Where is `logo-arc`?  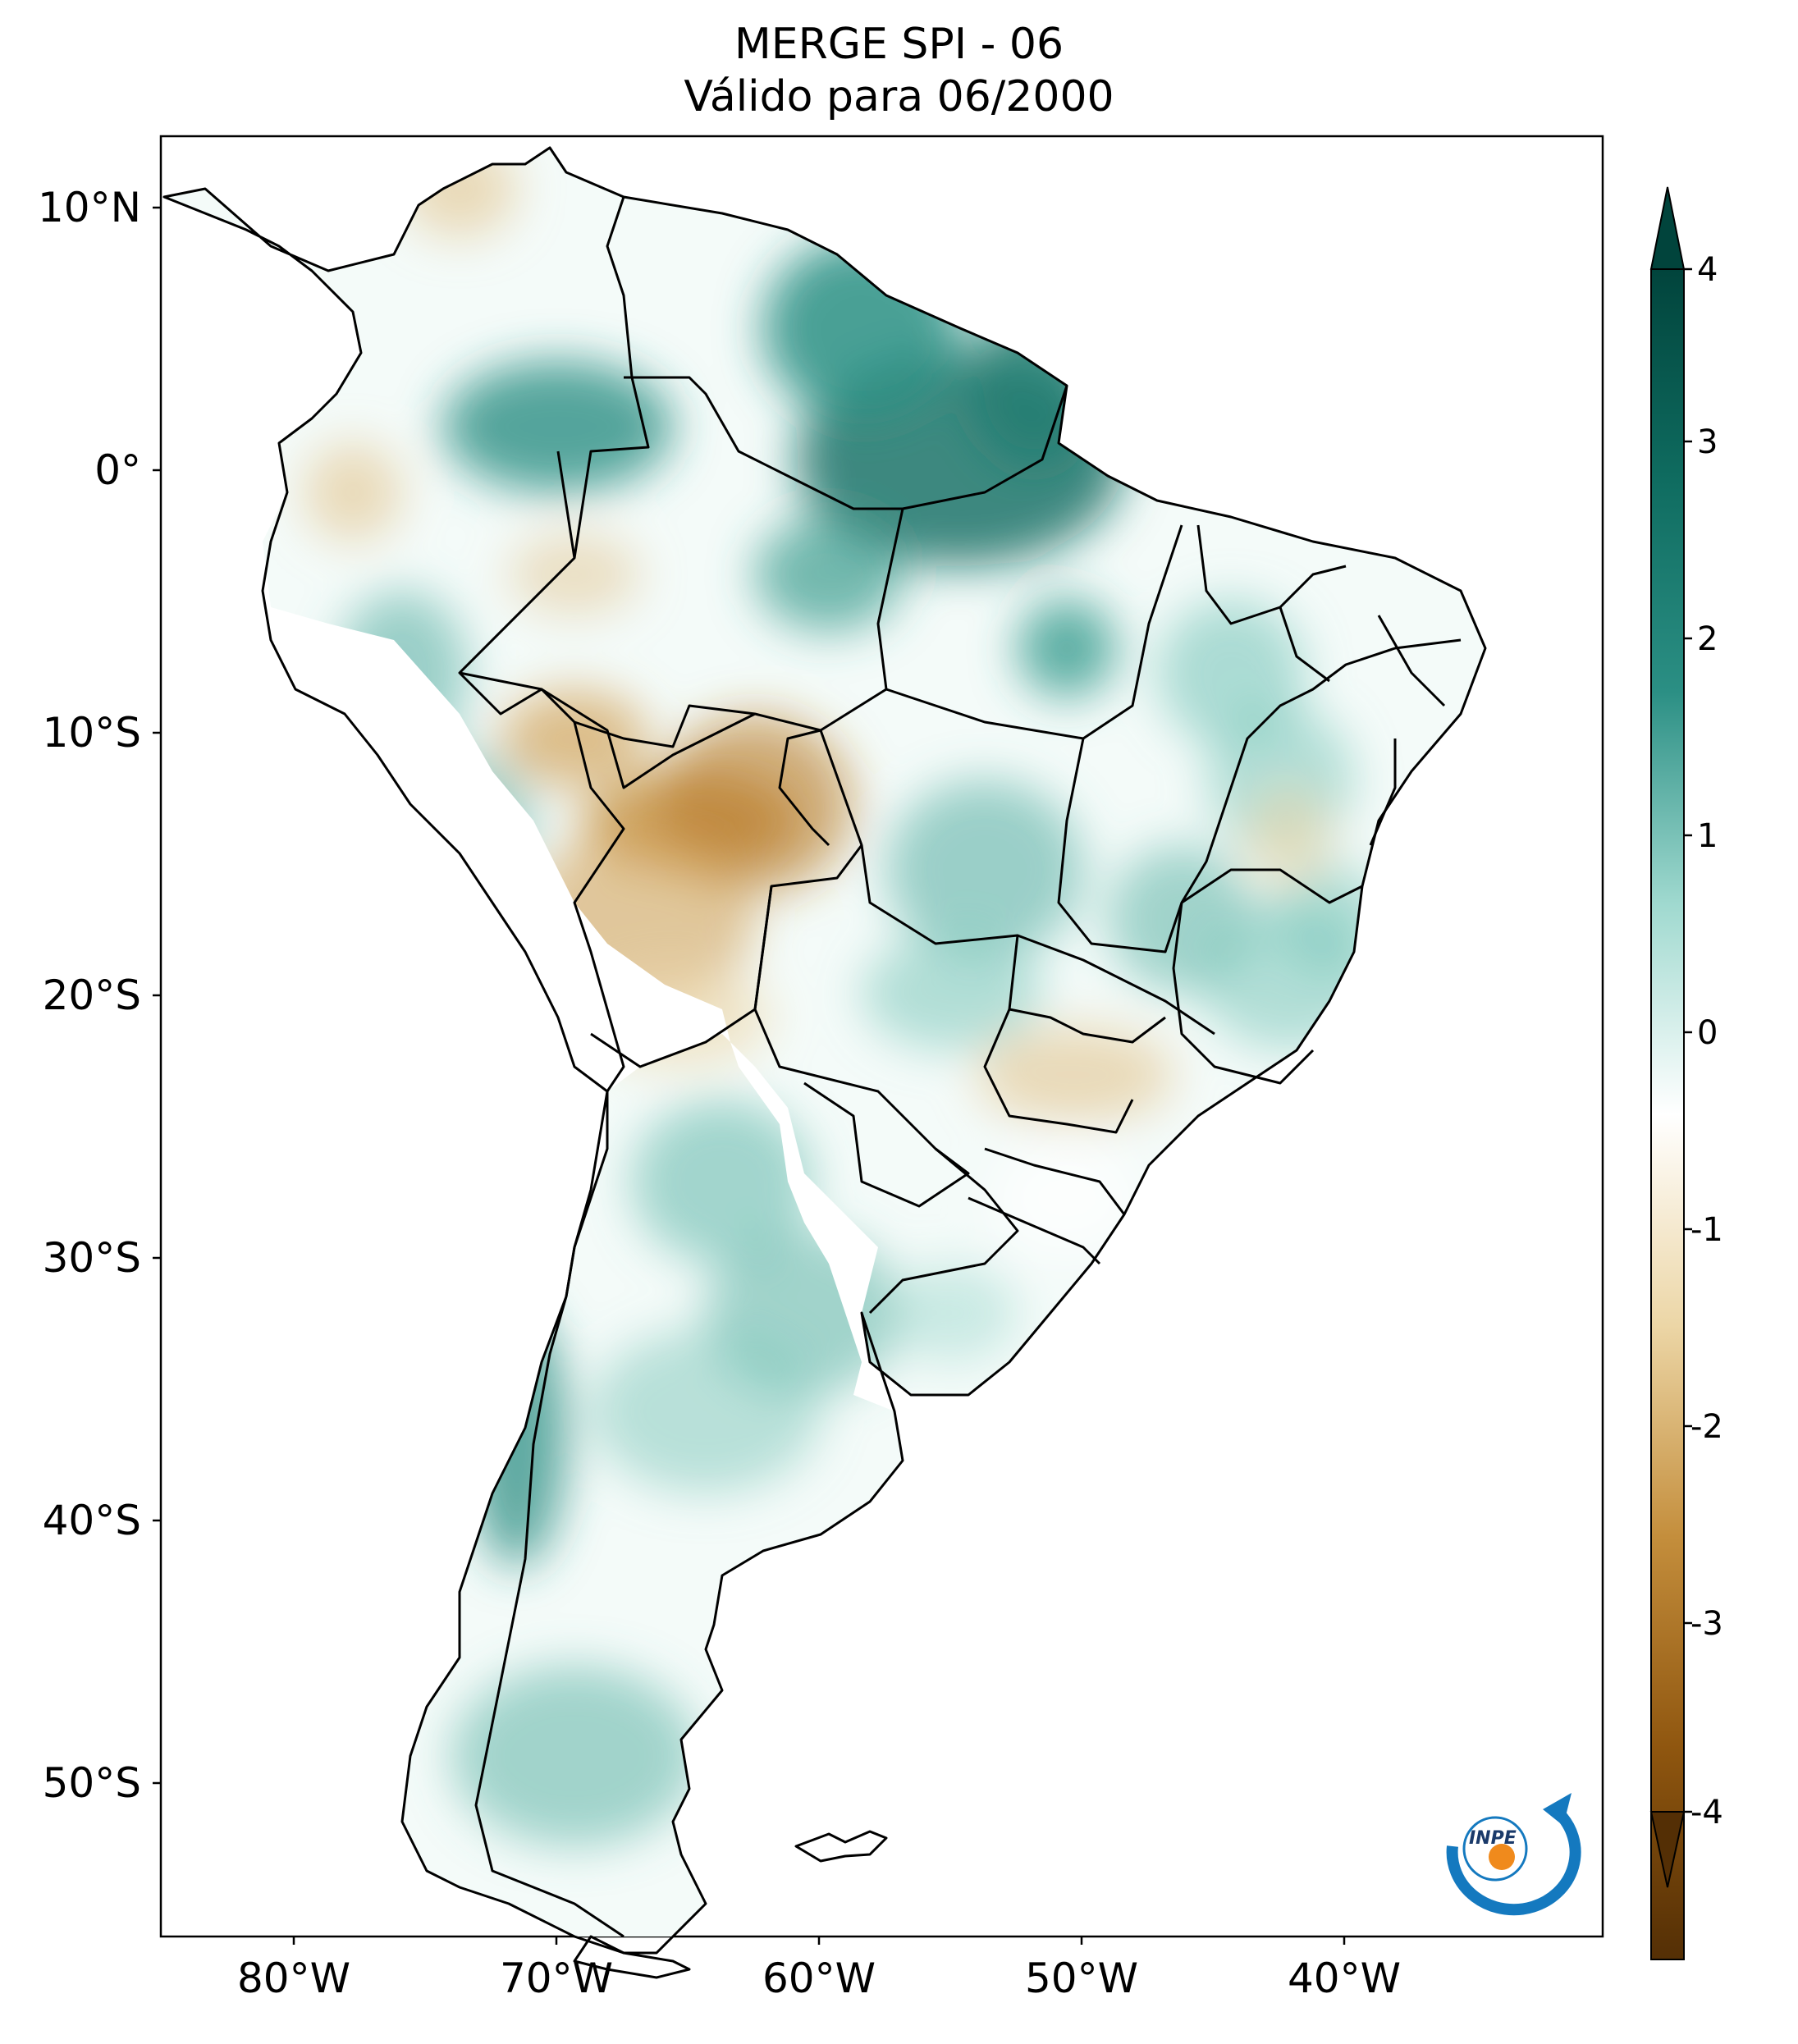 logo-arc is located at coordinates (1513, 1862).